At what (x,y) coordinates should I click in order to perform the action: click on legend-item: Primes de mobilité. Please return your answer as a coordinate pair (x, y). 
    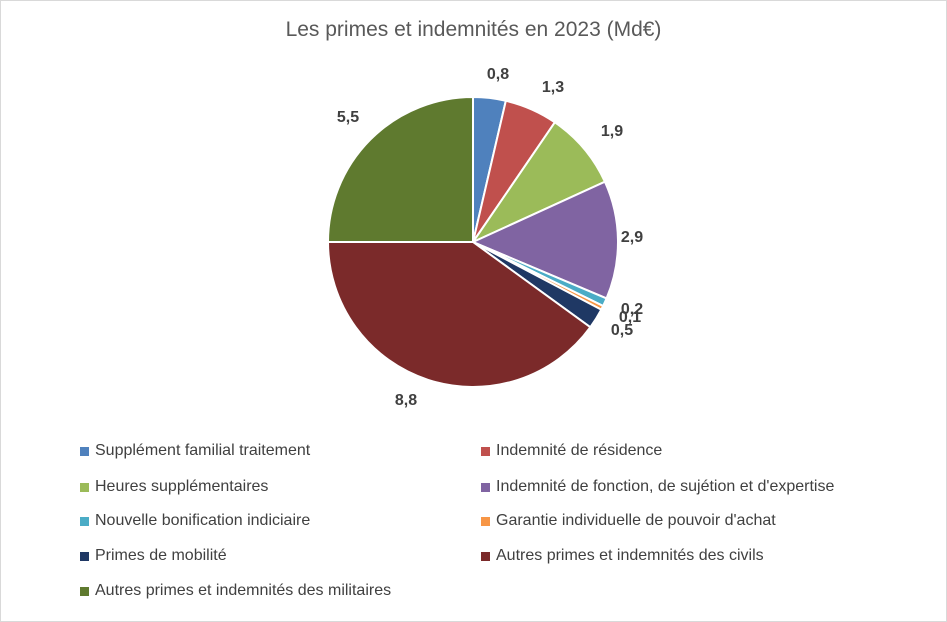
    Looking at the image, I should click on (153, 556).